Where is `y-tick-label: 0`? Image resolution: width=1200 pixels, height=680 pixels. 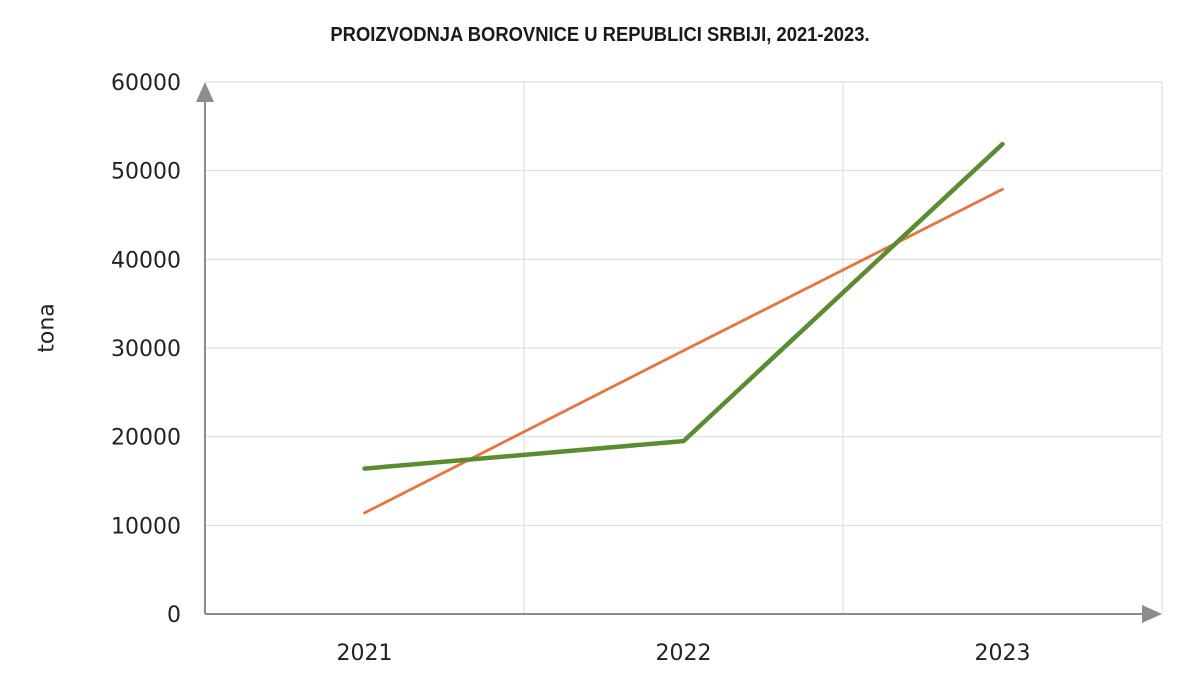 y-tick-label: 0 is located at coordinates (174, 615).